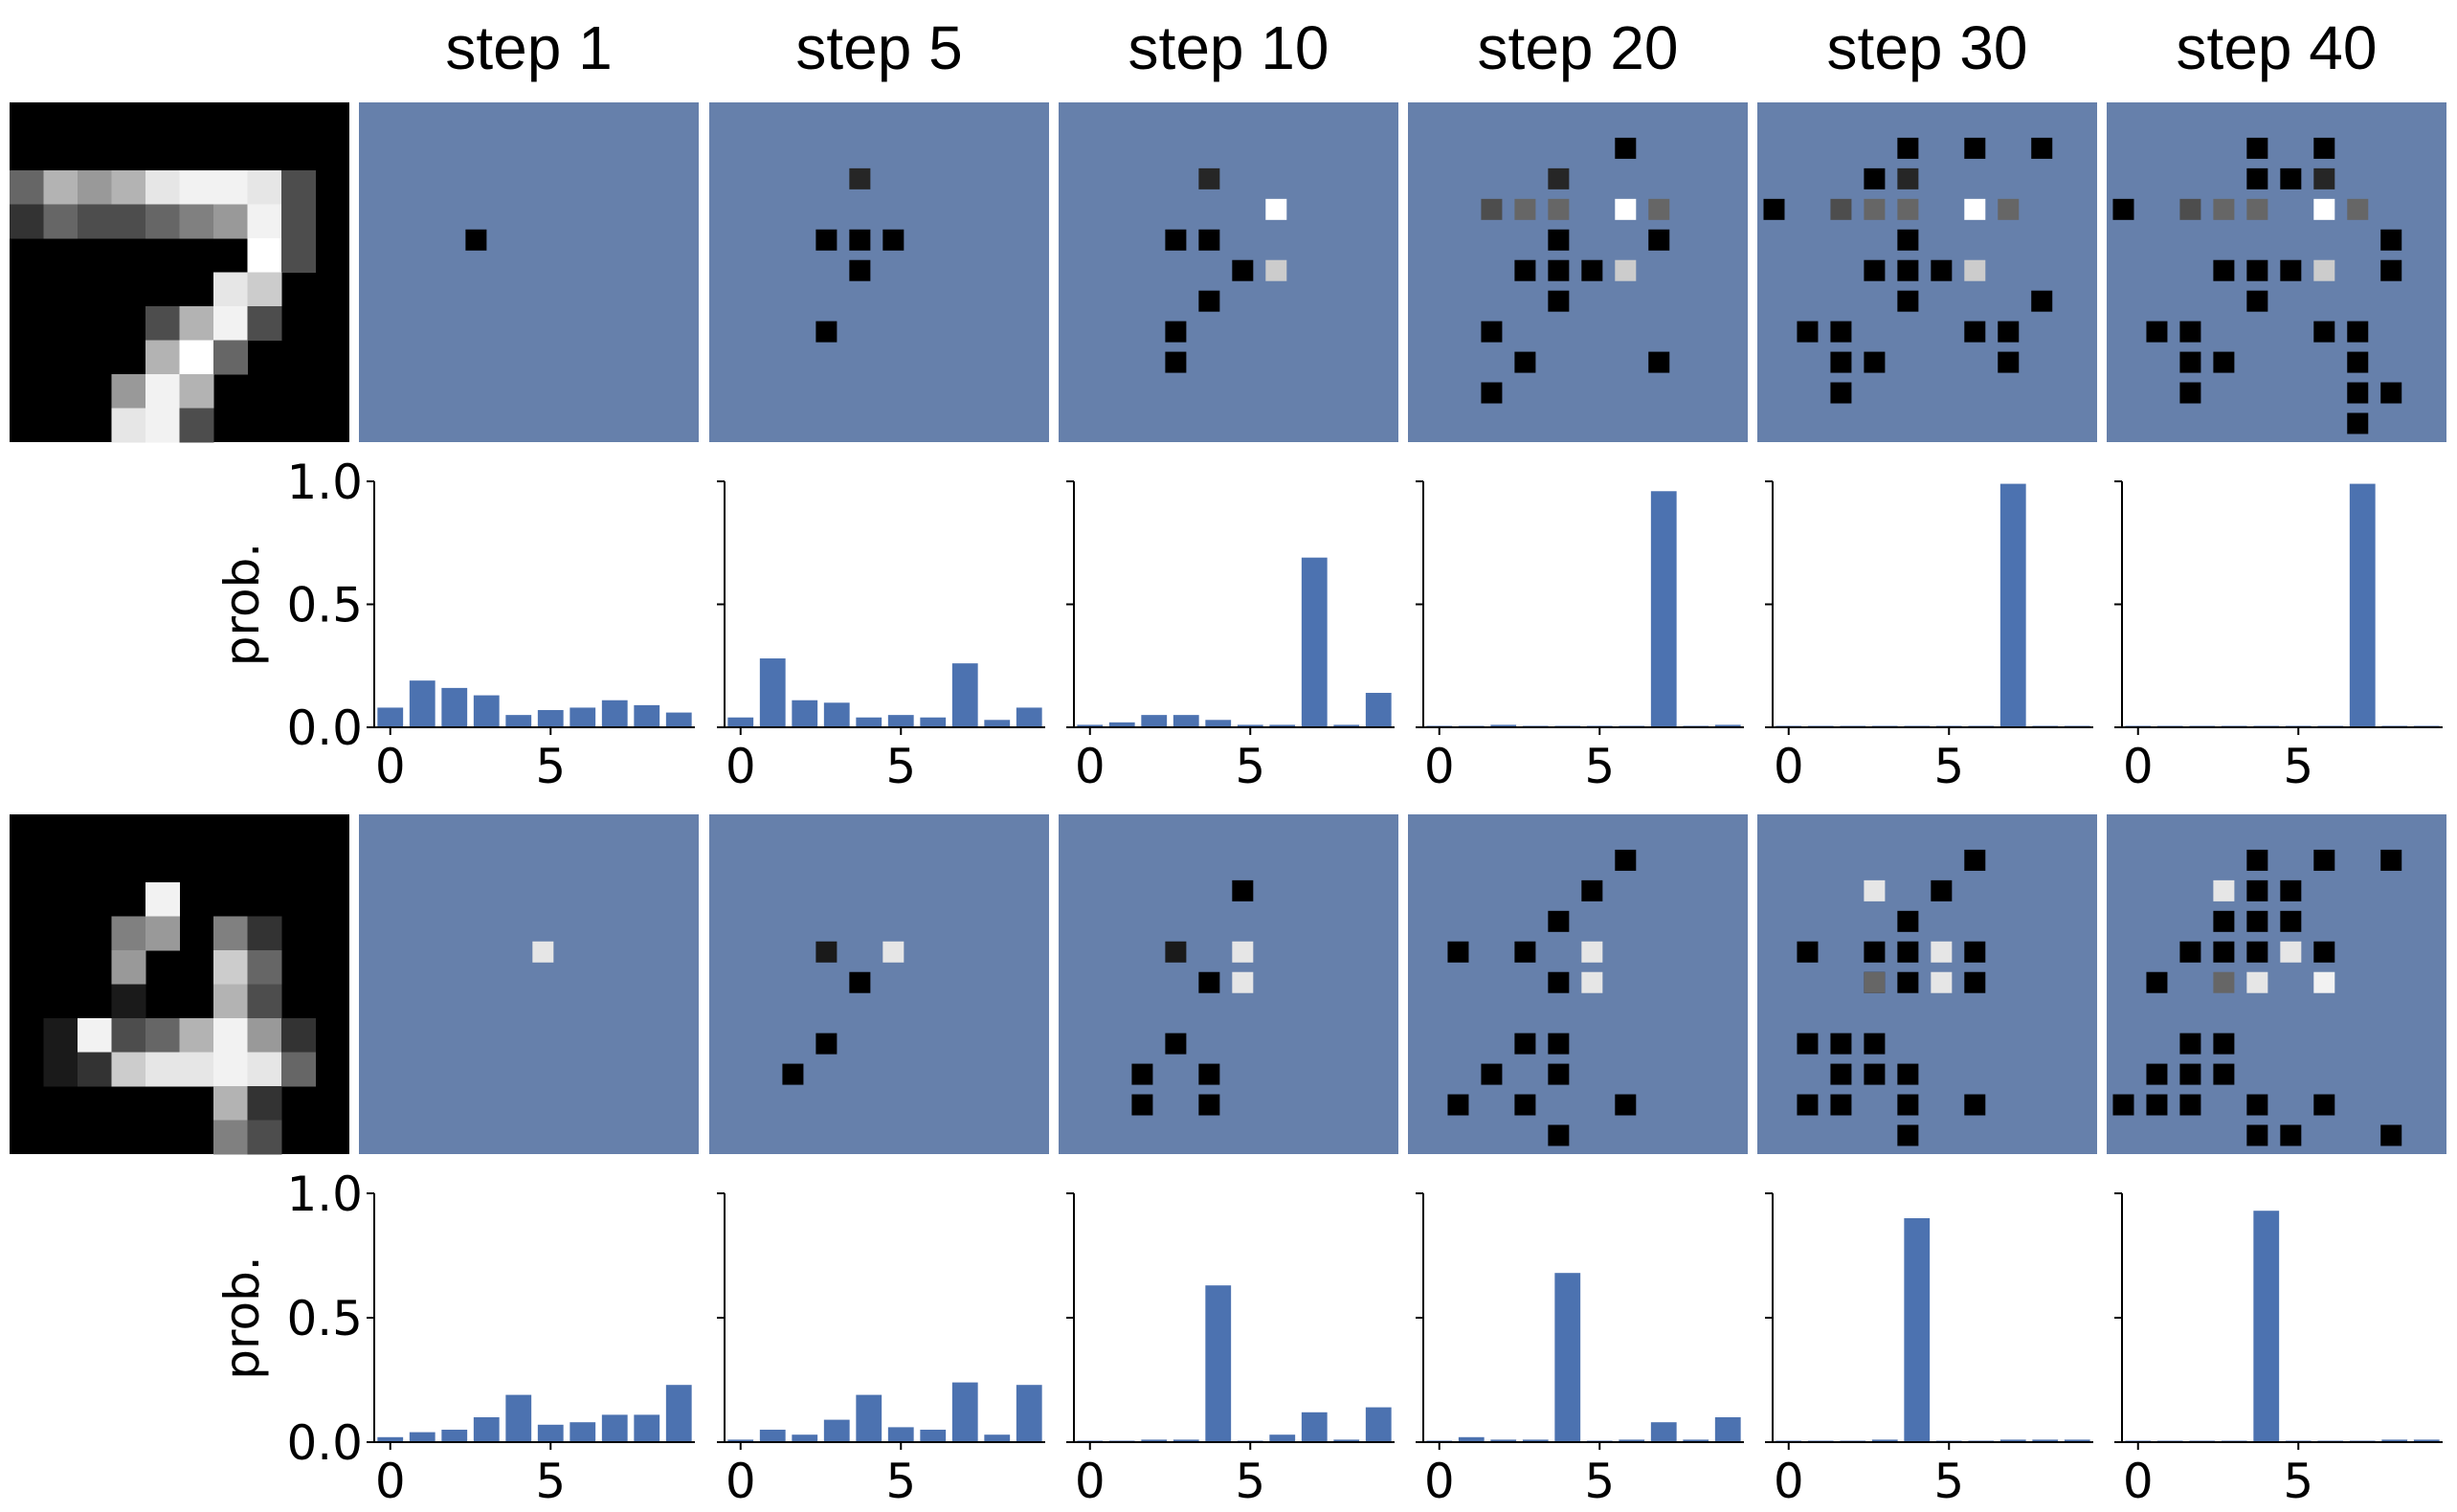 The height and width of the screenshot is (1512, 2457). What do you see at coordinates (454, 624) in the screenshot?
I see `probability-chart: 0 5 0.0 0.5 1.0 prob.` at bounding box center [454, 624].